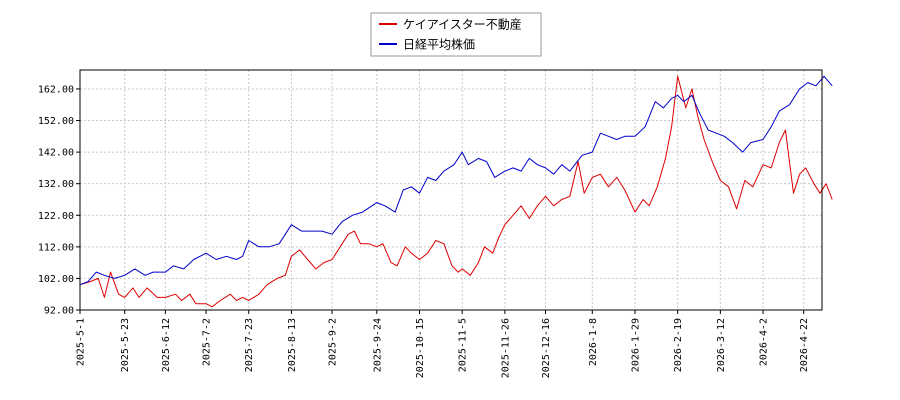  I want to click on x-tick-label: 2025-8-13, so click(292, 345).